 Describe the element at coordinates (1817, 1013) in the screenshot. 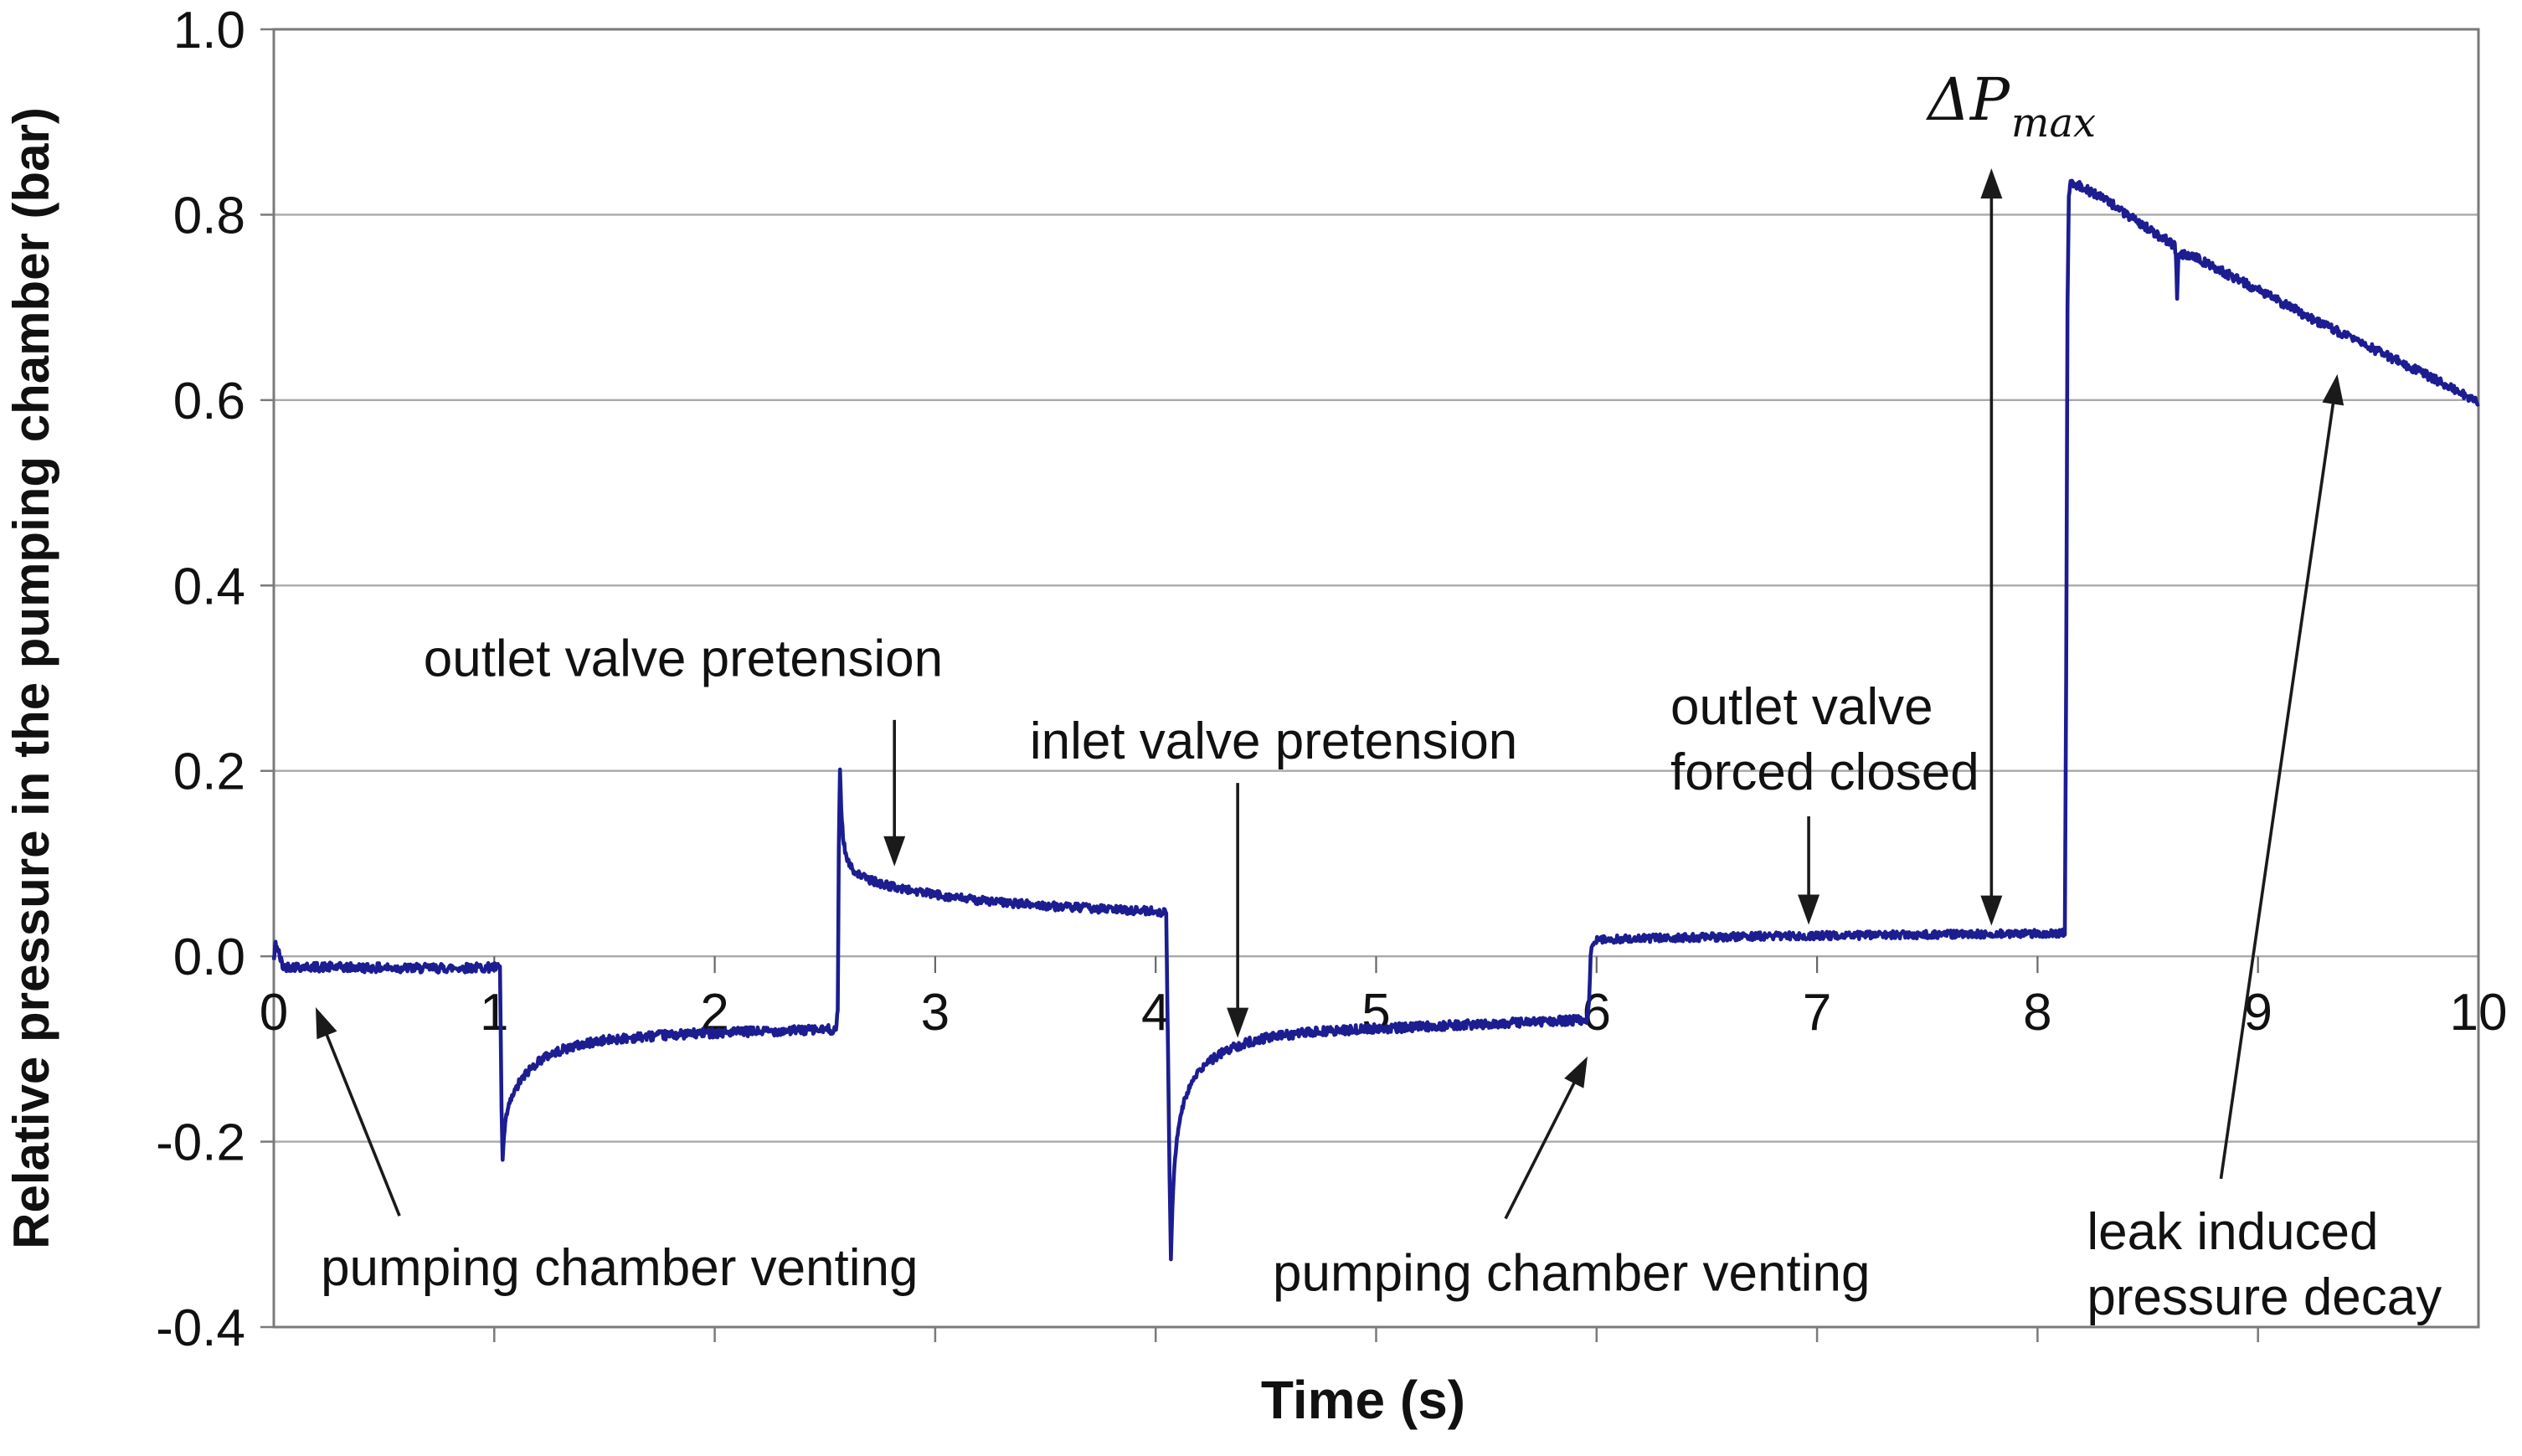

I see `x-tick-label: 7` at that location.